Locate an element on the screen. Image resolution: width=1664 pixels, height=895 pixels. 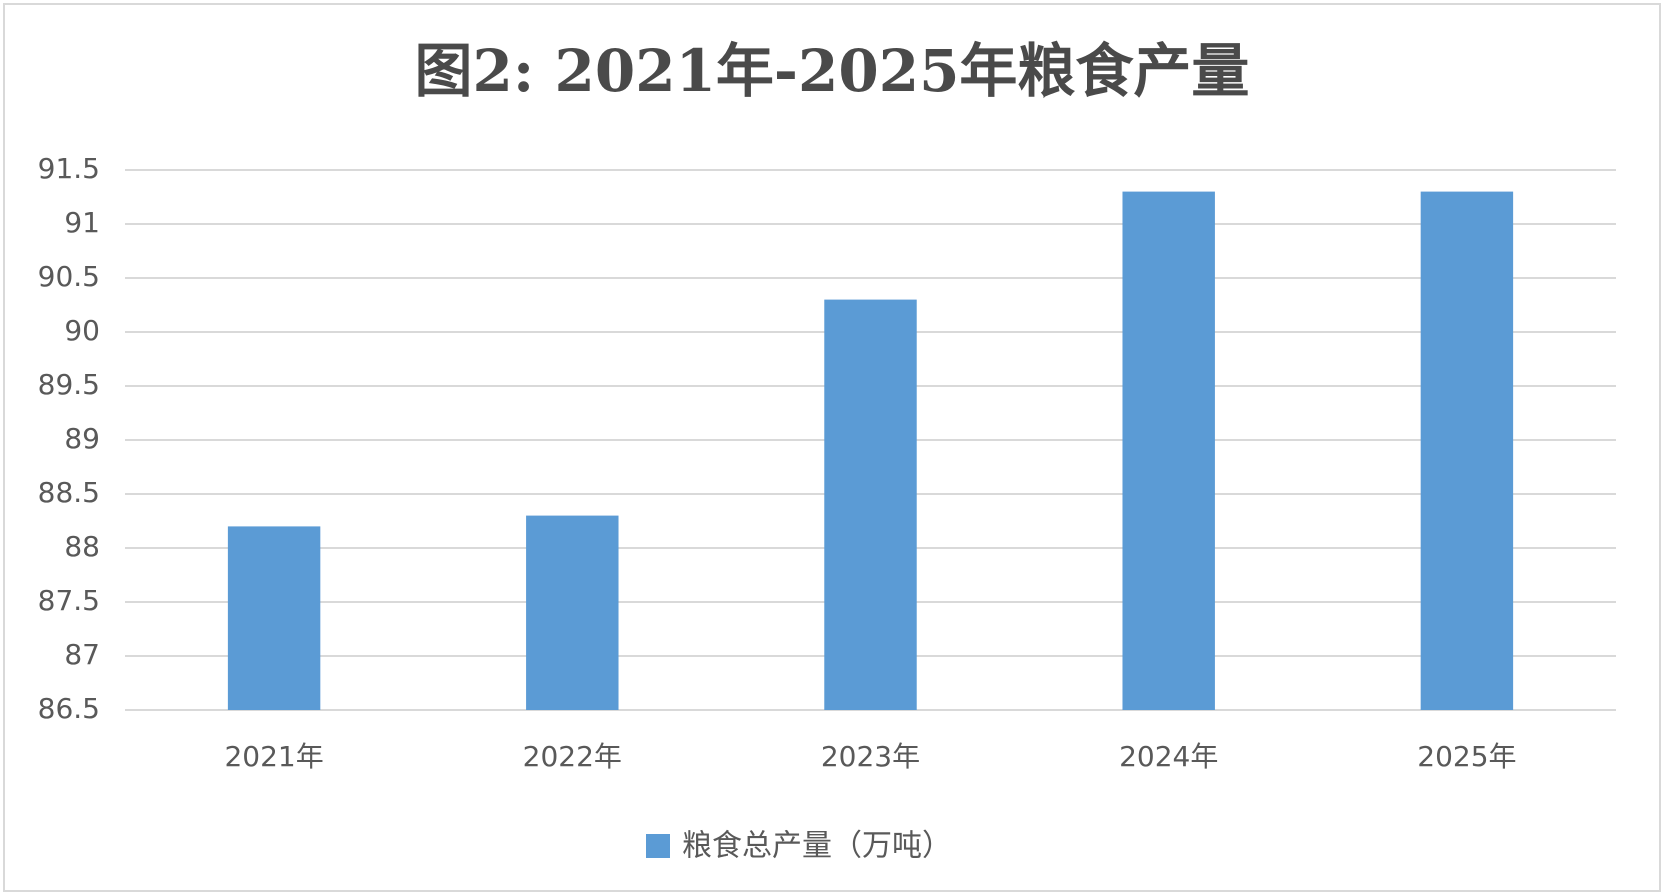
y-tick-label: 89.5 is located at coordinates (69, 384).